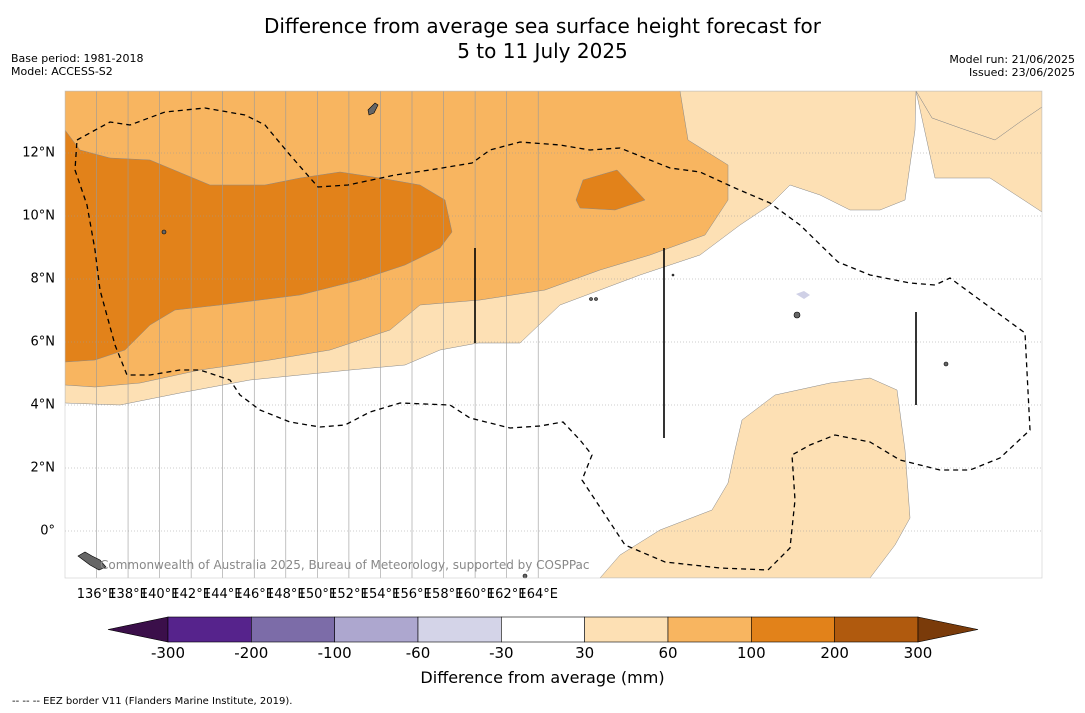 The image size is (1085, 713). I want to click on contour-30-60-south, so click(755, 477).